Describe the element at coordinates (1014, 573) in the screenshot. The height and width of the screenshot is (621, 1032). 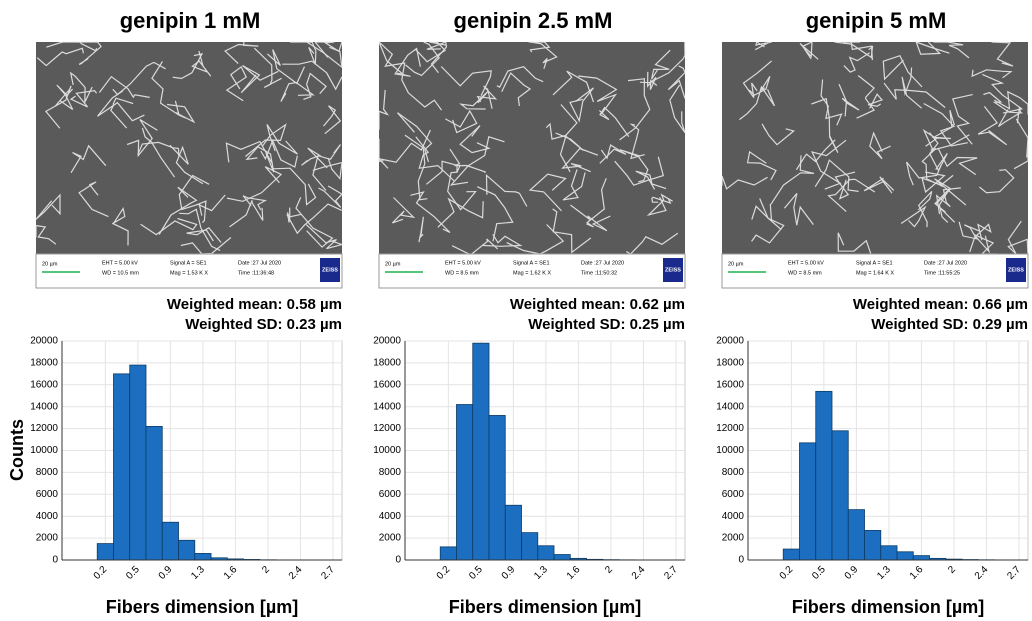
I see `x-tick-label: 2.7` at that location.